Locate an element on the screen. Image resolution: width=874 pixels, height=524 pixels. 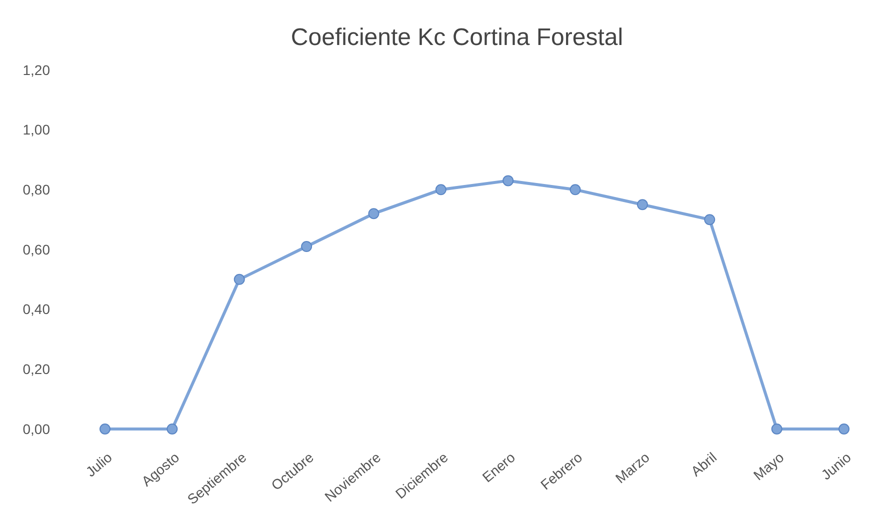
y-tick-label: 0,20 is located at coordinates (36, 369).